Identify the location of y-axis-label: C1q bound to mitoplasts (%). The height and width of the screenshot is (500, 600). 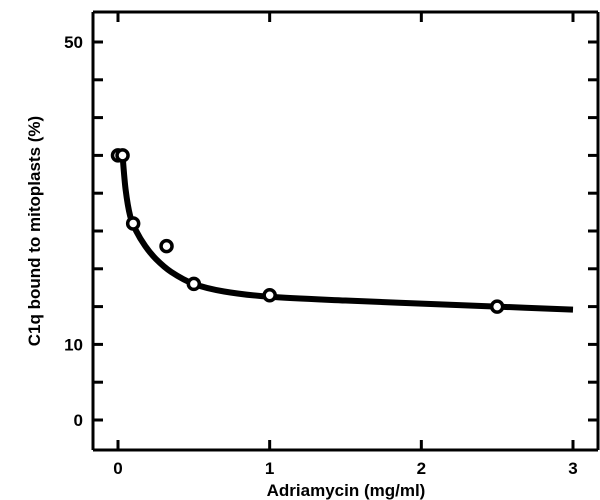
(34, 231).